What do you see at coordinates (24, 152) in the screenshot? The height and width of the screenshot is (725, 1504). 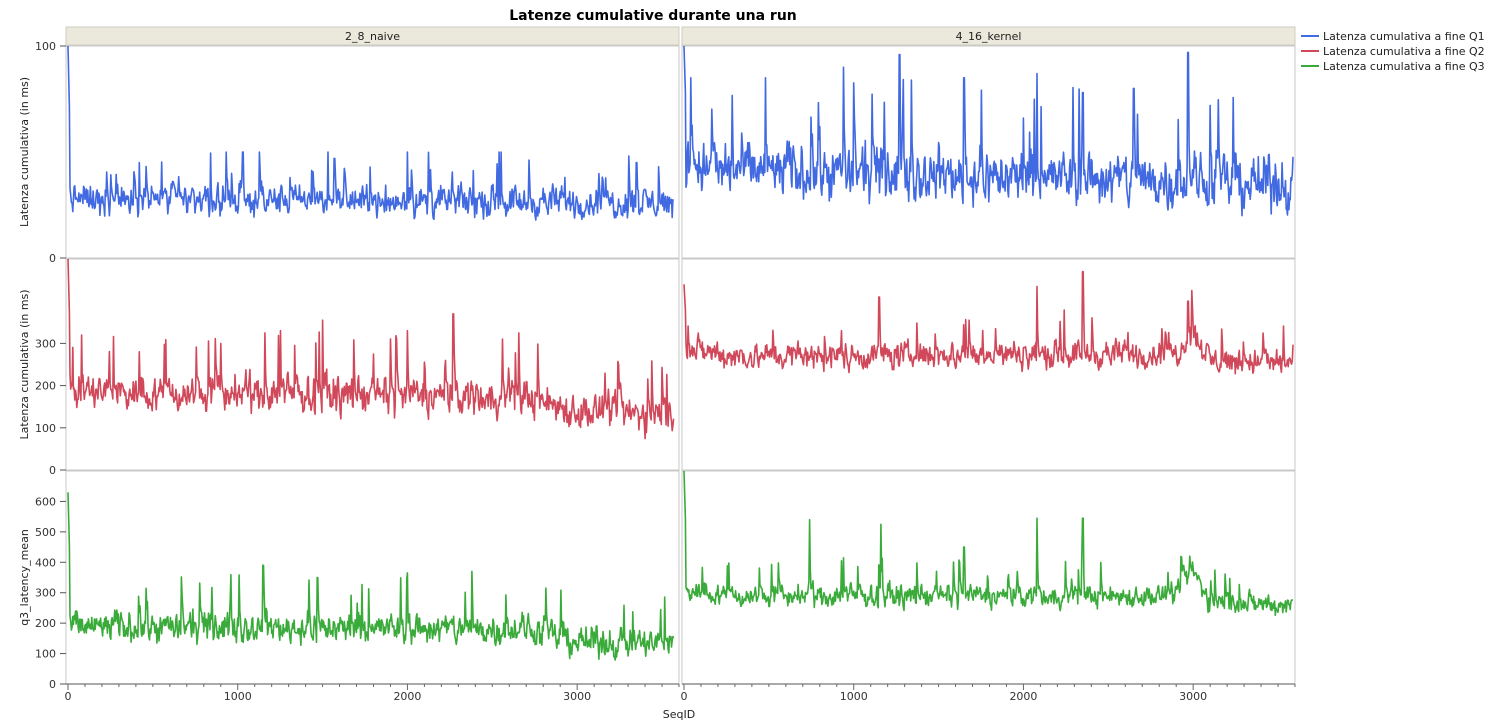 I see `y-axis-title-row-0: Latenza cumulativa (in ms)` at bounding box center [24, 152].